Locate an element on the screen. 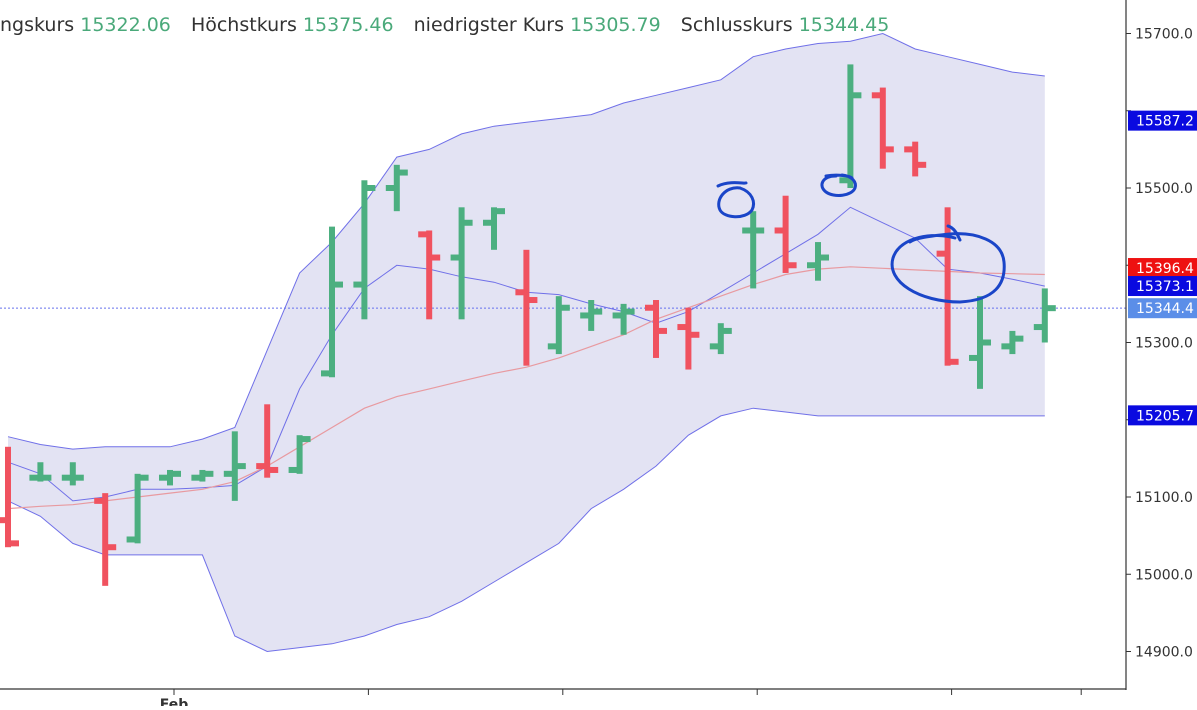 This screenshot has height=710, width=1197. price-label: 15373.1 is located at coordinates (1162, 286).